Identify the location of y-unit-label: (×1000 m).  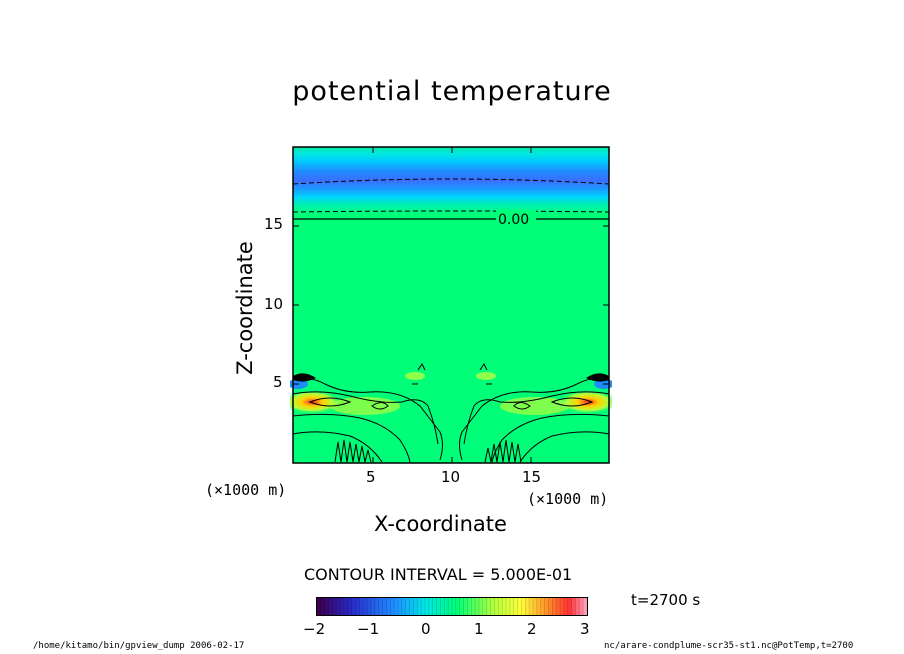
(246, 490).